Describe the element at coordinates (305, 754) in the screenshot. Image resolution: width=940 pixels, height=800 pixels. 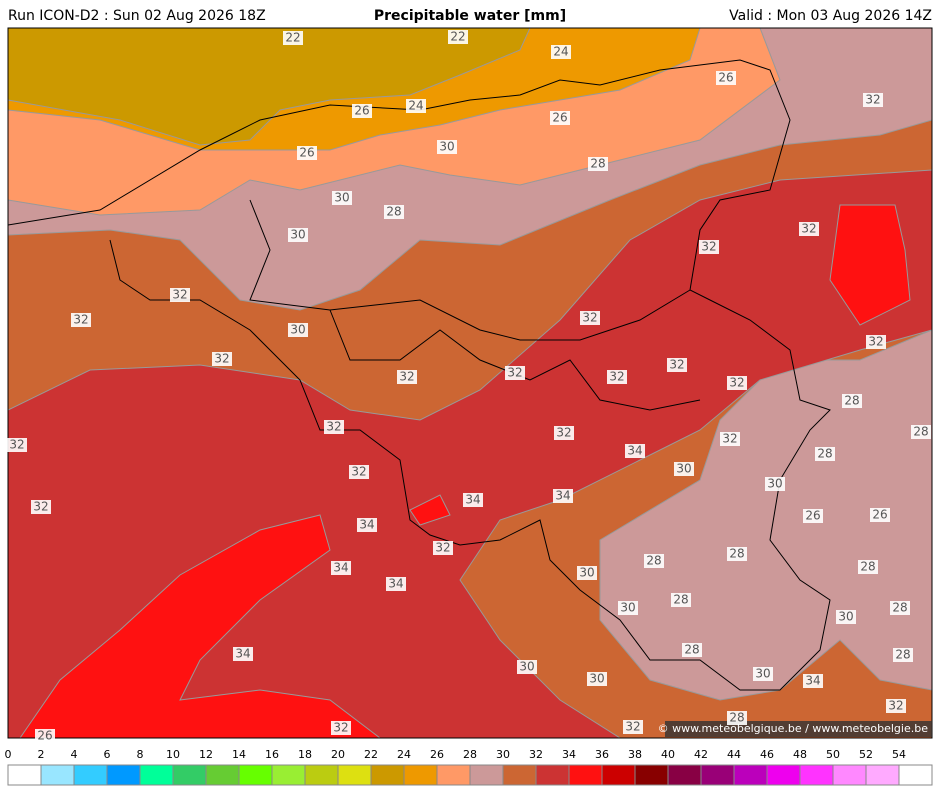
I see `colorbar-tick-label: 18` at that location.